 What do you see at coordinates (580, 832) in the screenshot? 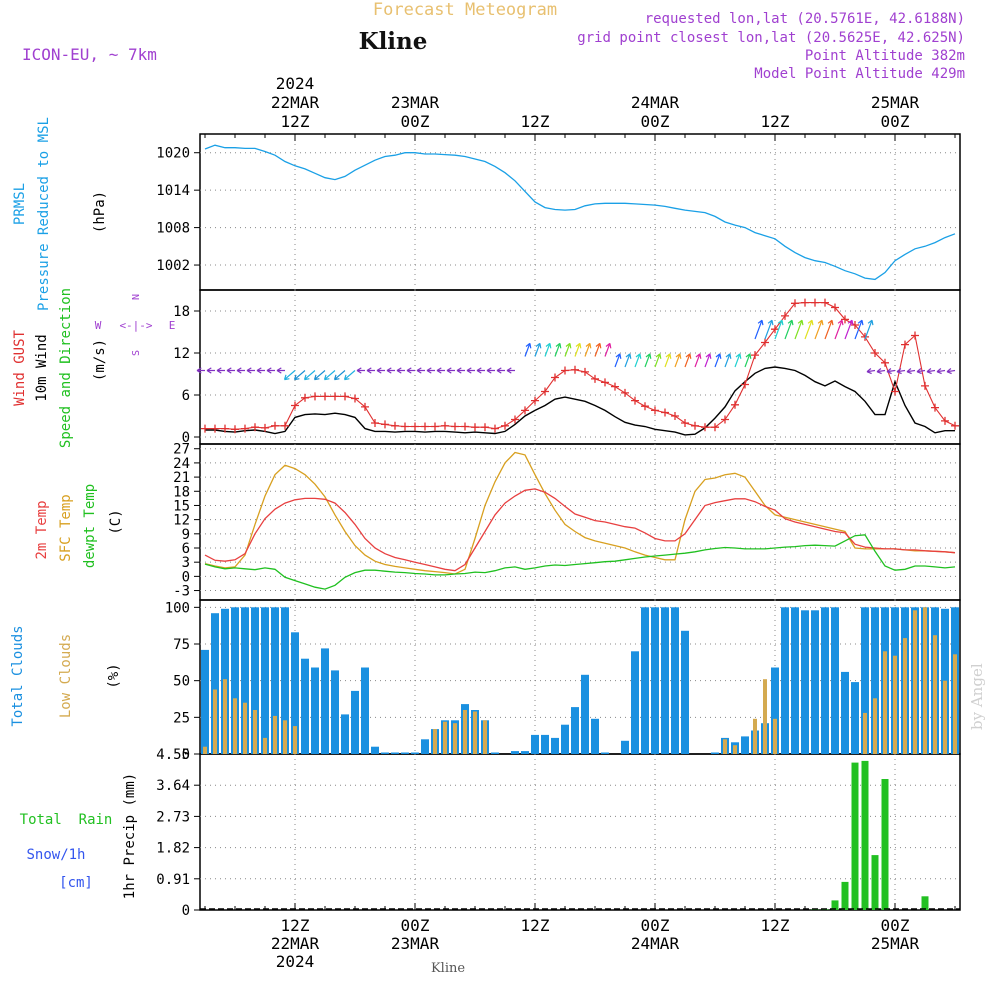
I see `precip-panel` at bounding box center [580, 832].